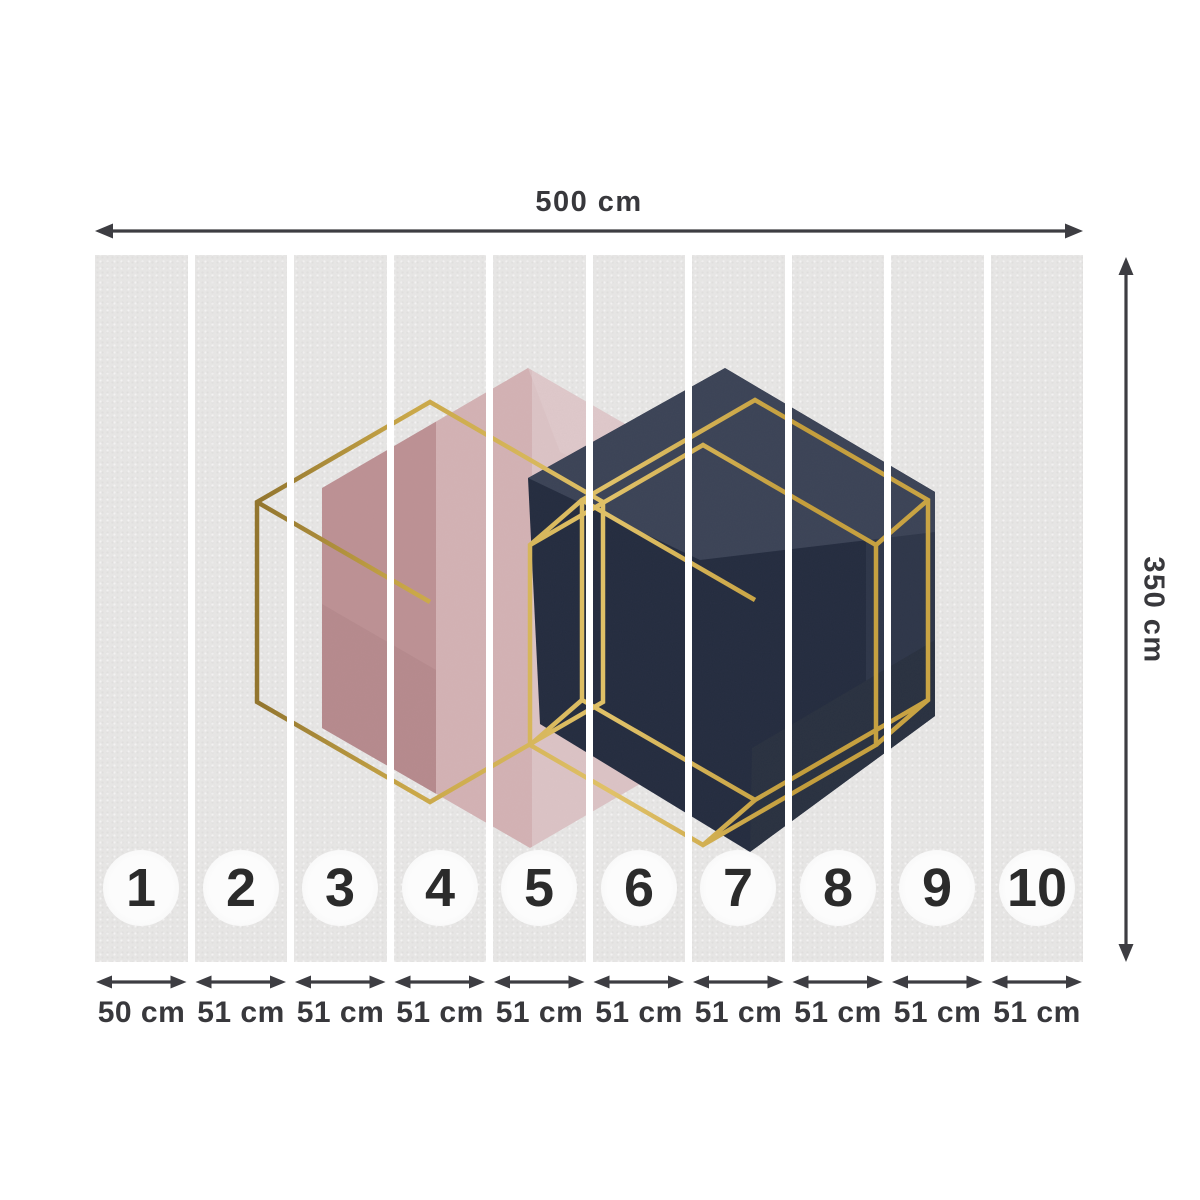  Describe the element at coordinates (1126, 609) in the screenshot. I see `height-arrow-icon` at that location.